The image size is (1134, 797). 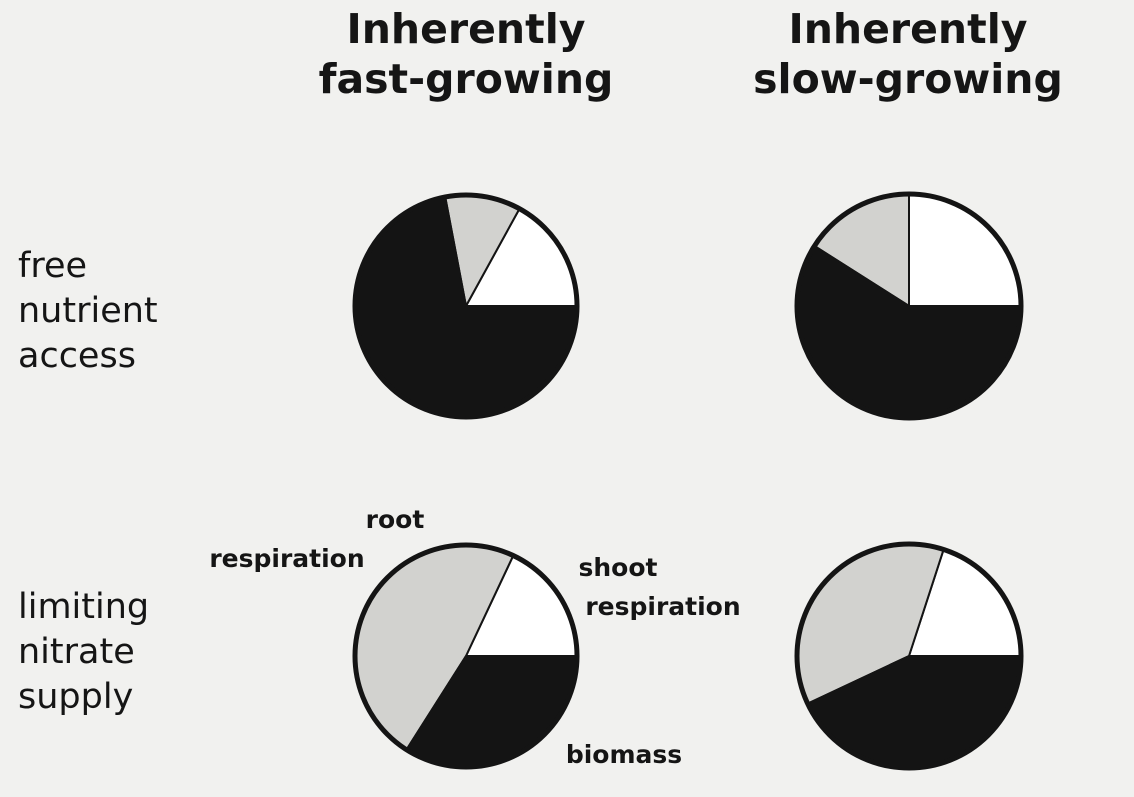 What do you see at coordinates (395, 519) in the screenshot?
I see `legend-label-root-line1: root` at bounding box center [395, 519].